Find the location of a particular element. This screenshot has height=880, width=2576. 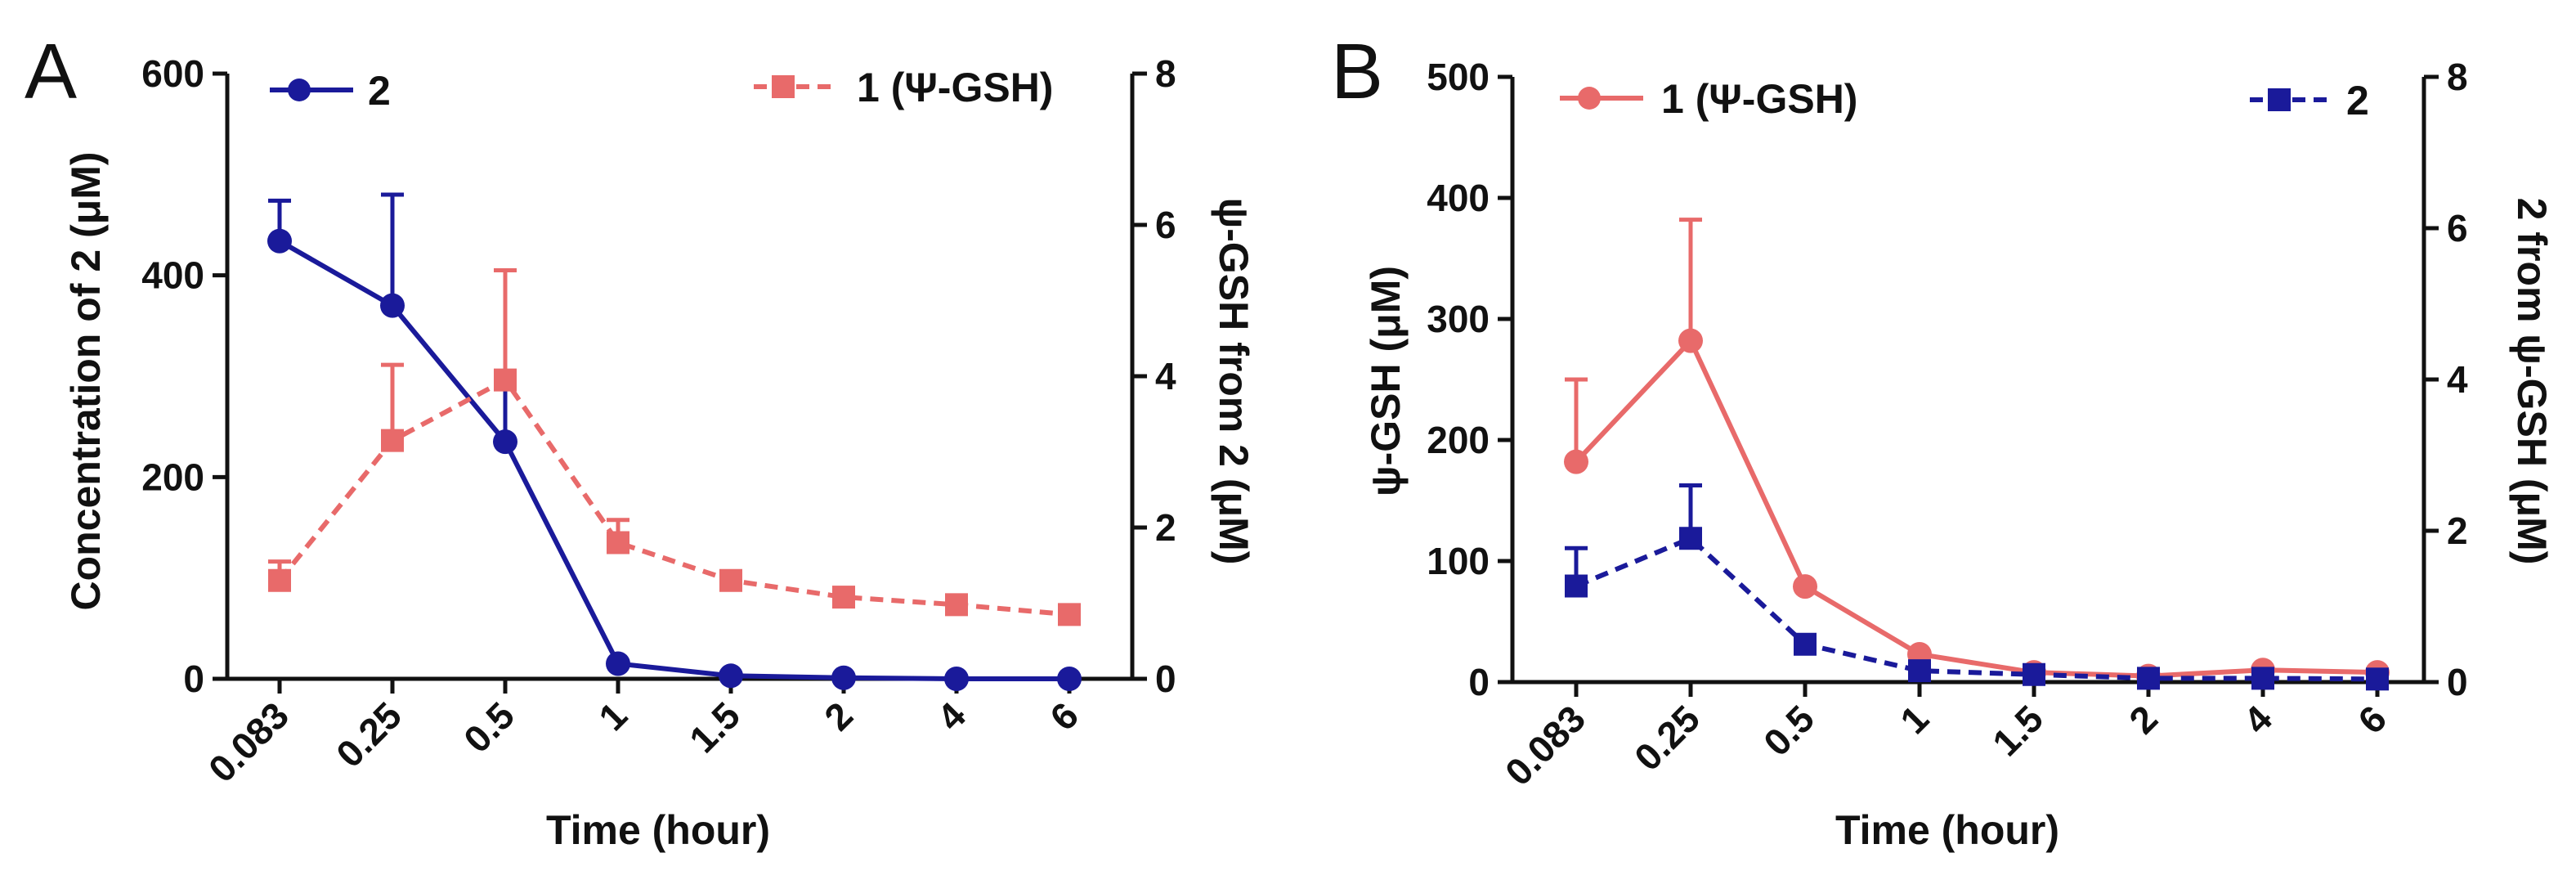

panel-a-right-tick-label: 2 is located at coordinates (1165, 527).